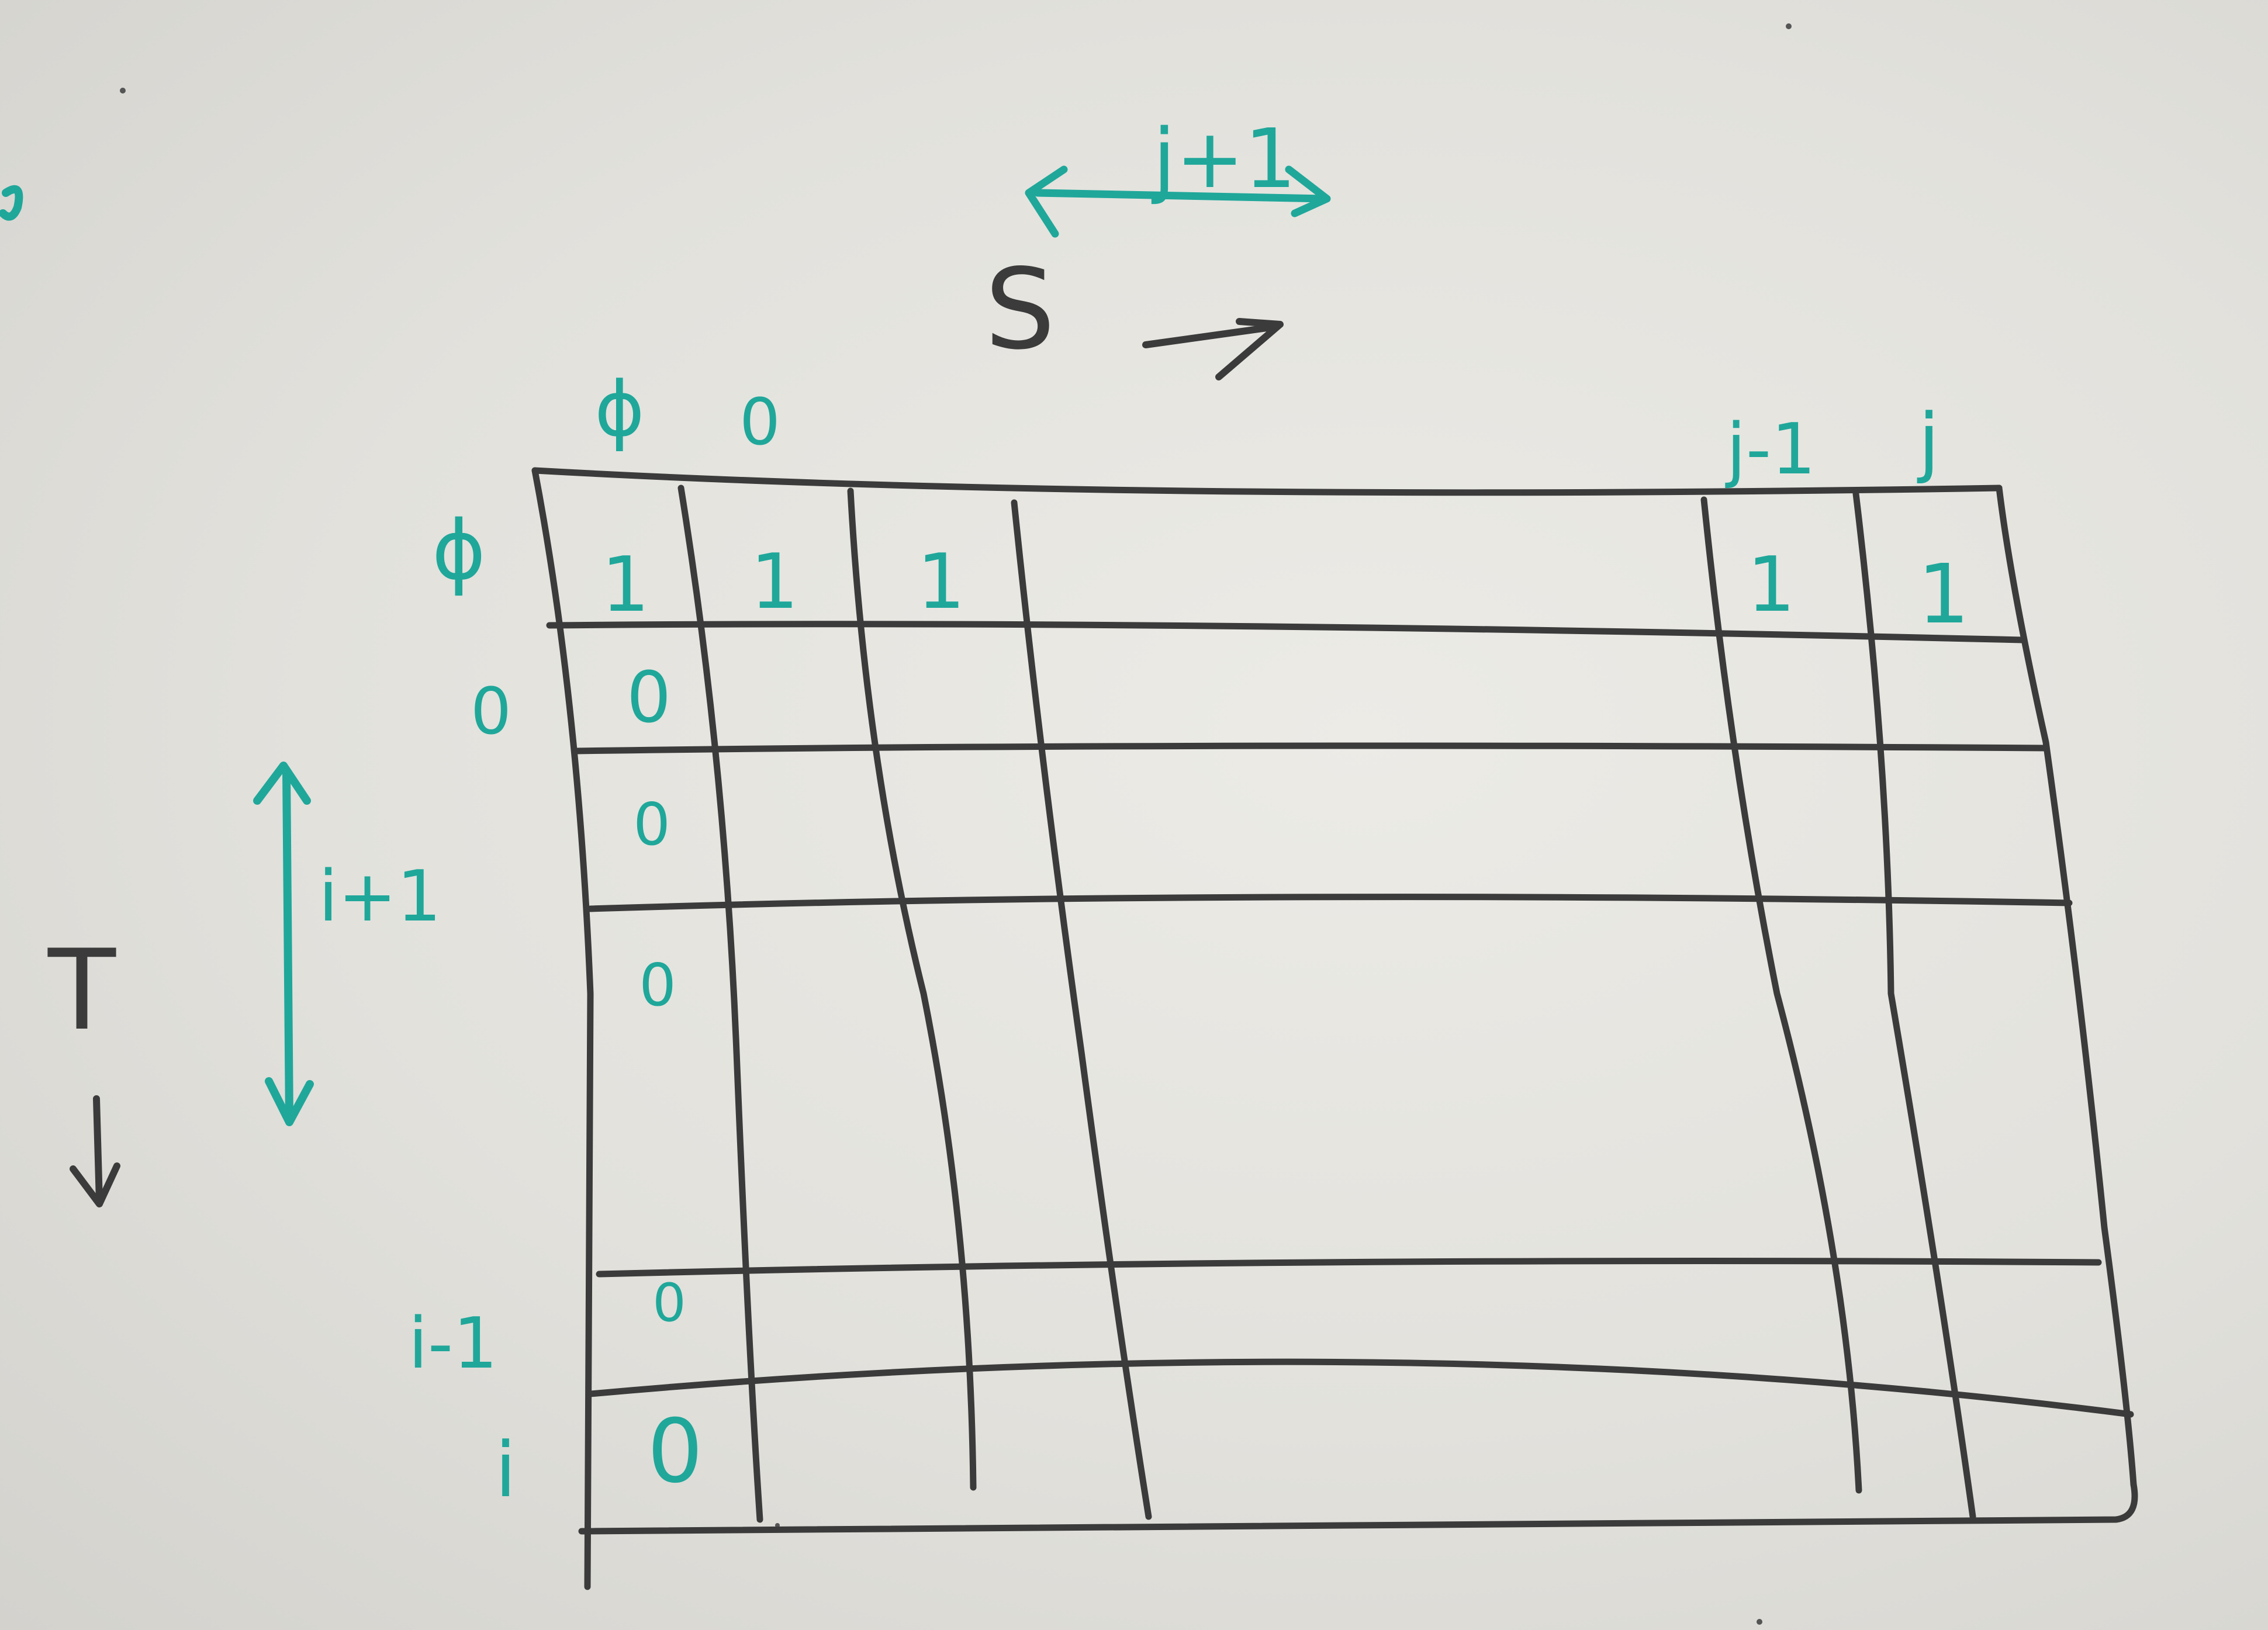  Describe the element at coordinates (1267, 481) in the screenshot. I see `grid-hline-top` at that location.